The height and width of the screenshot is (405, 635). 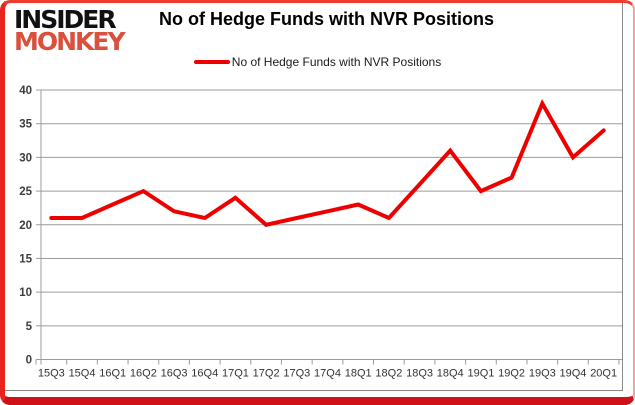 What do you see at coordinates (327, 374) in the screenshot?
I see `xtick-label-17Q4: 17Q4` at bounding box center [327, 374].